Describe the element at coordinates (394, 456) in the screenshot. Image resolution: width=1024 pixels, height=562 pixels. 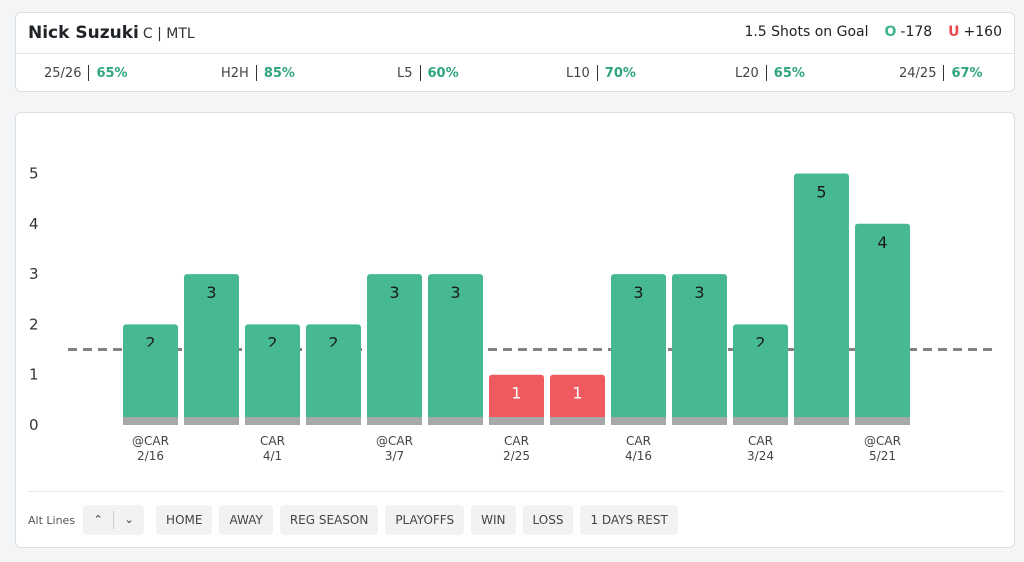
I see `x-tick-date: 3/7` at that location.